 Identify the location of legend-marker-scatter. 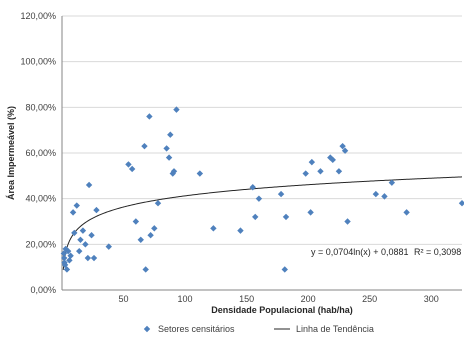
(147, 329).